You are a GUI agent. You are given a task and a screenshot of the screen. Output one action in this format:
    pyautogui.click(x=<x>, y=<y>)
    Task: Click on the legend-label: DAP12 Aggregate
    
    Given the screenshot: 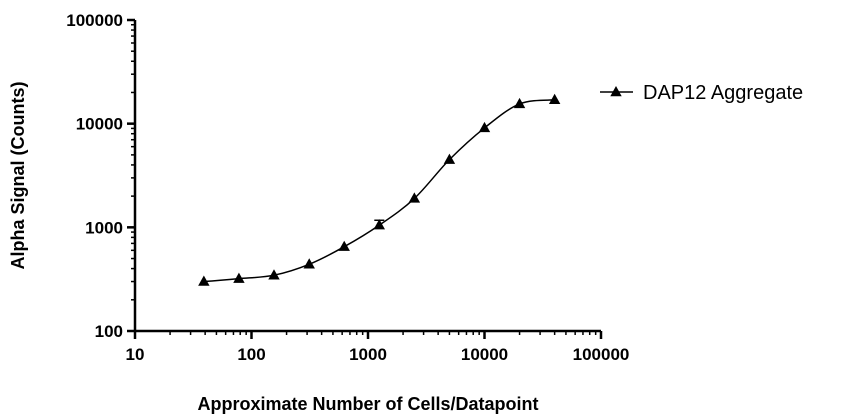 What is the action you would take?
    pyautogui.click(x=723, y=93)
    